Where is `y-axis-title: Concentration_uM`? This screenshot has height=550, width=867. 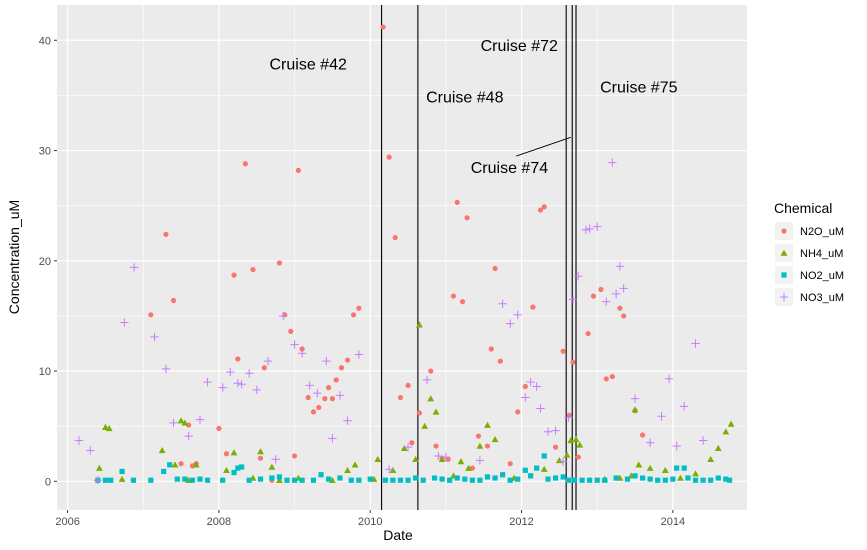 y-axis-title: Concentration_uM is located at coordinates (14, 257).